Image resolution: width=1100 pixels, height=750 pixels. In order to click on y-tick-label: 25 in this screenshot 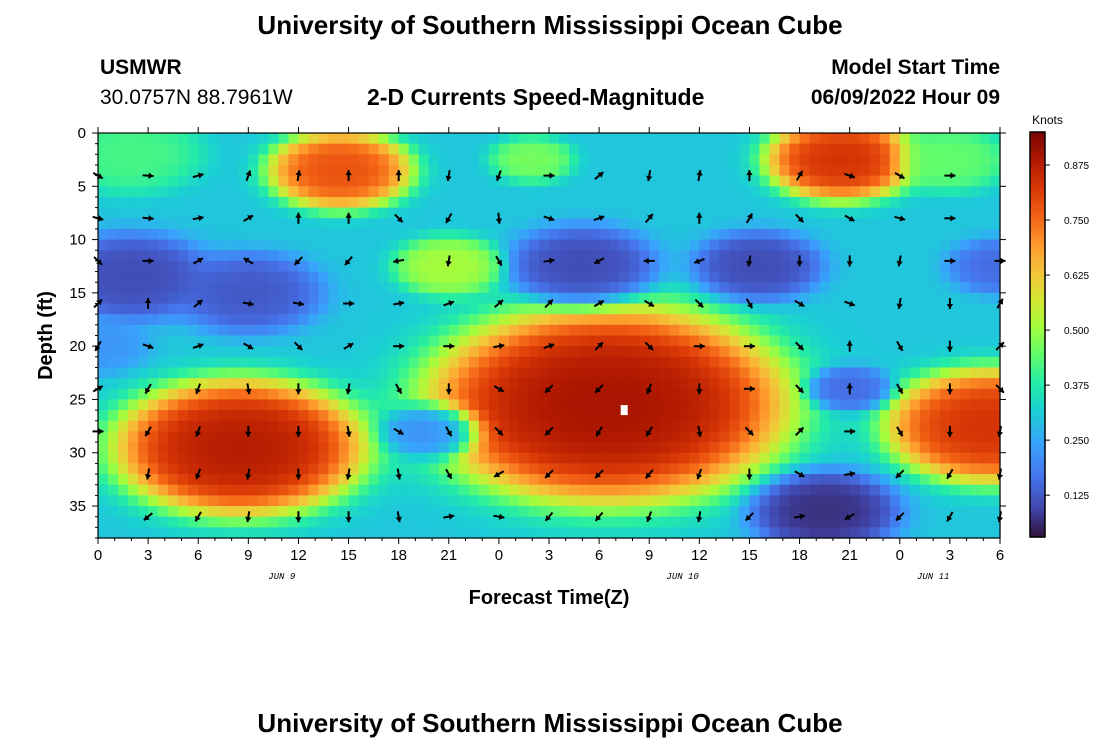, I will do `click(77, 399)`.